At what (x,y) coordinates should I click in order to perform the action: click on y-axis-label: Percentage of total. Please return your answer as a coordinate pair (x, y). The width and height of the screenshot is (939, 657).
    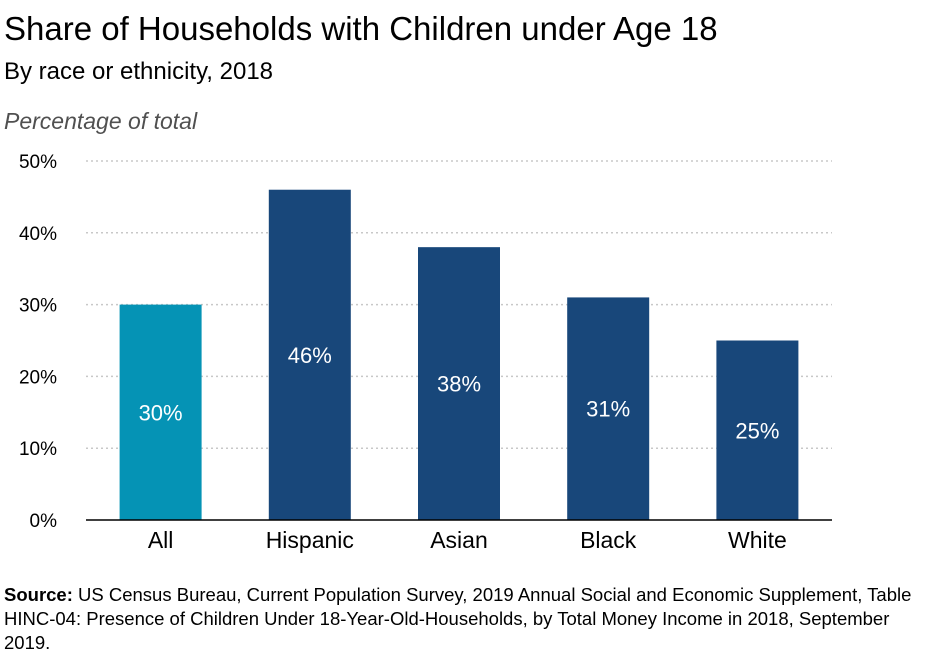
    Looking at the image, I should click on (101, 121).